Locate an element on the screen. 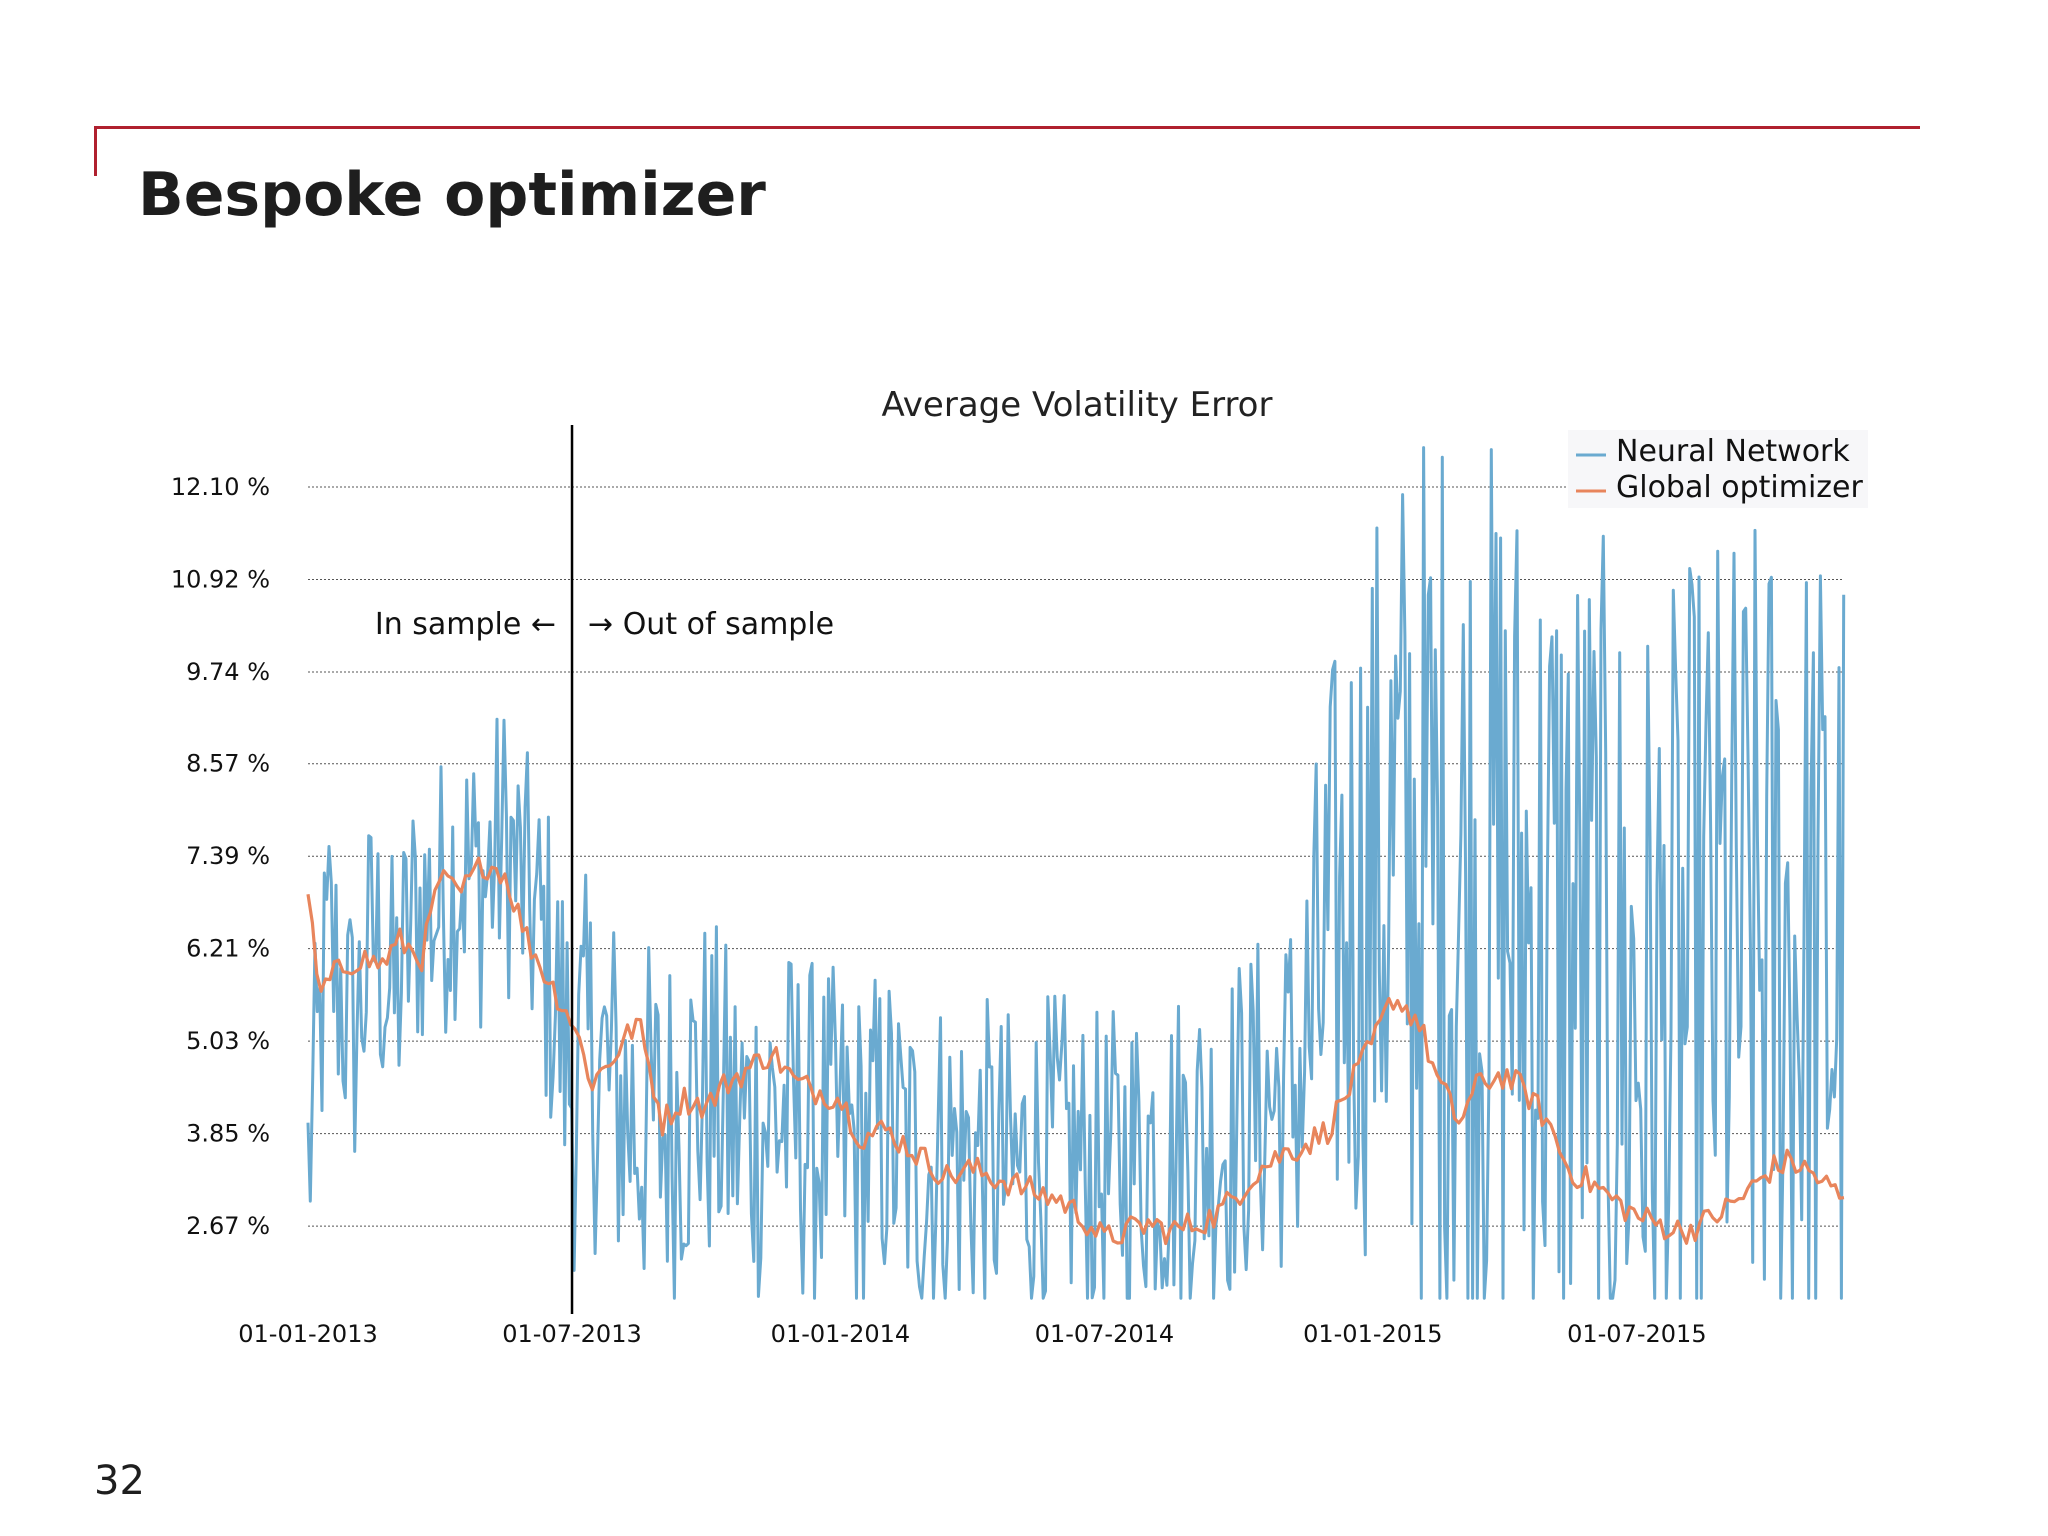  page-number: 32 is located at coordinates (119, 1481).